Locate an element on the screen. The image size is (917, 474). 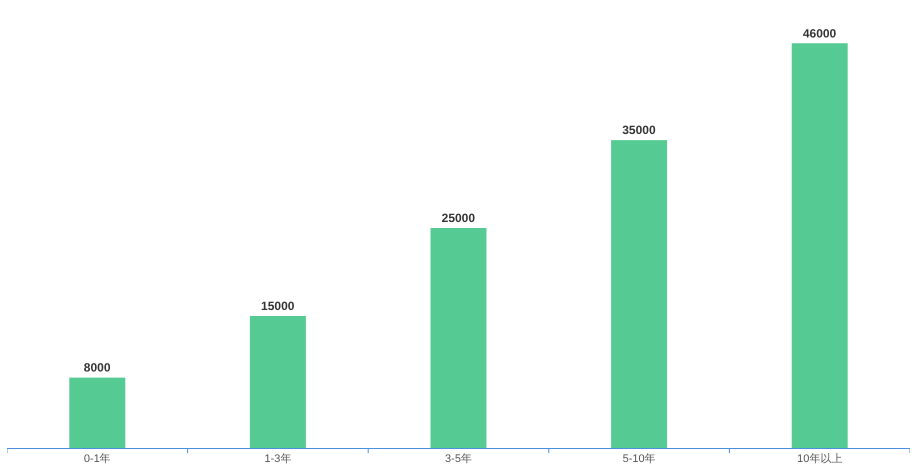
x-tick-label: 3-5年 is located at coordinates (458, 459).